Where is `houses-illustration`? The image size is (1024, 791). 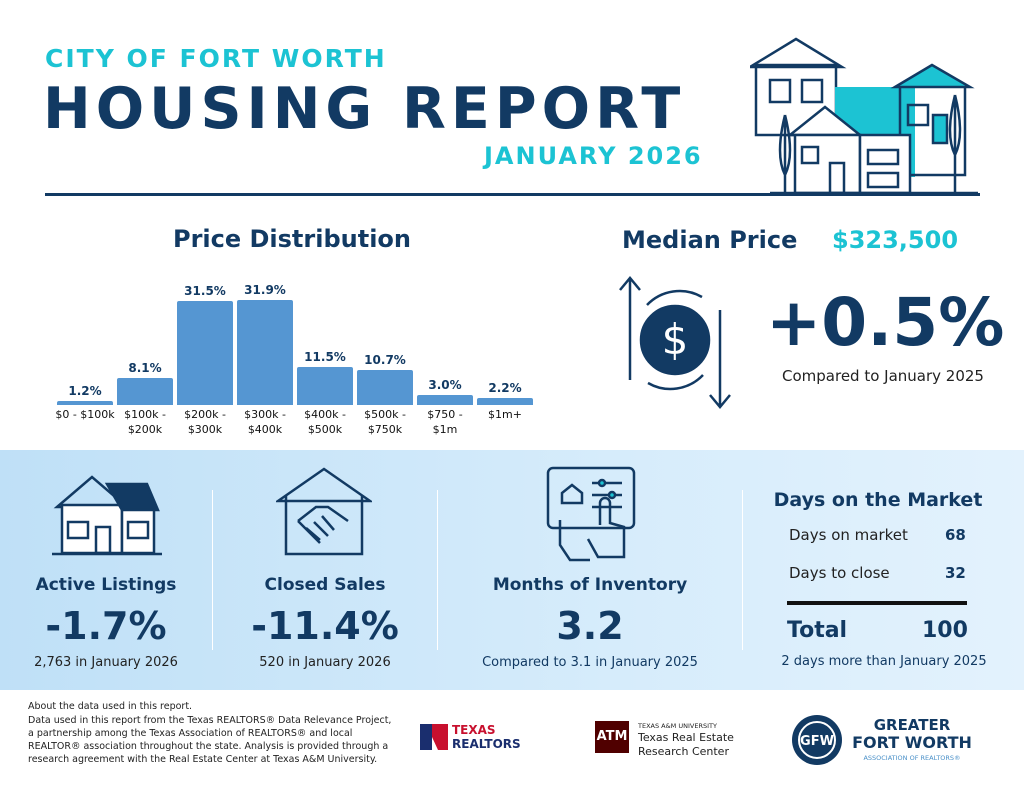
houses-illustration is located at coordinates (864, 116).